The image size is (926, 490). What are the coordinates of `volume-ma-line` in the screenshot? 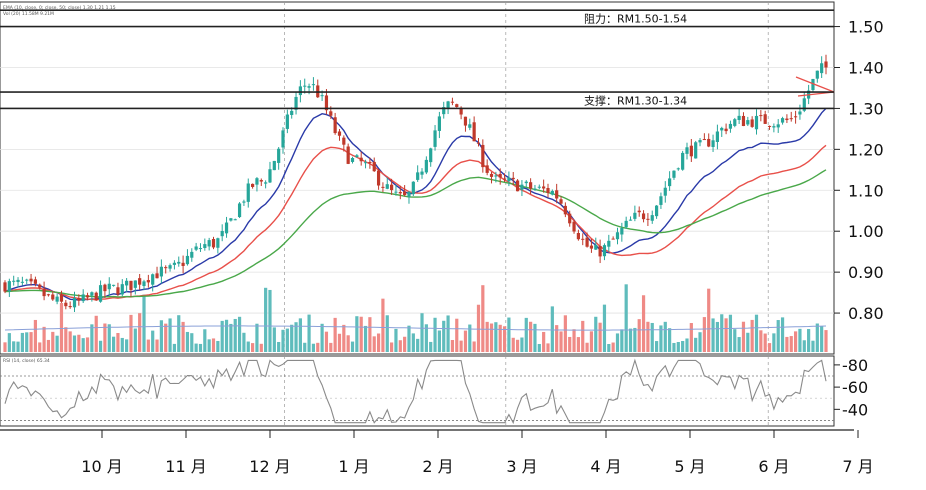 It's located at (415, 328).